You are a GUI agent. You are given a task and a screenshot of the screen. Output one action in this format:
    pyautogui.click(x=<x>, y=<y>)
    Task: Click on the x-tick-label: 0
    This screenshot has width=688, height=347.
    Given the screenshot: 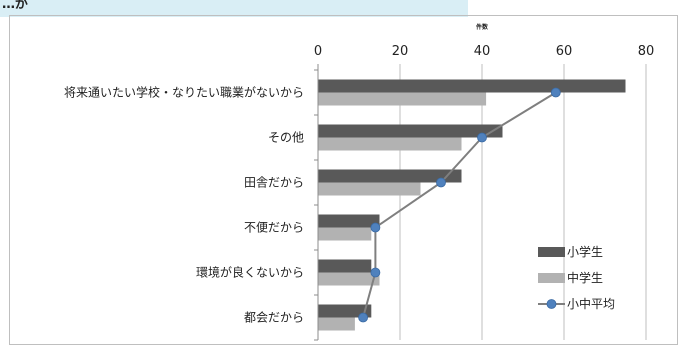 What is the action you would take?
    pyautogui.click(x=318, y=51)
    